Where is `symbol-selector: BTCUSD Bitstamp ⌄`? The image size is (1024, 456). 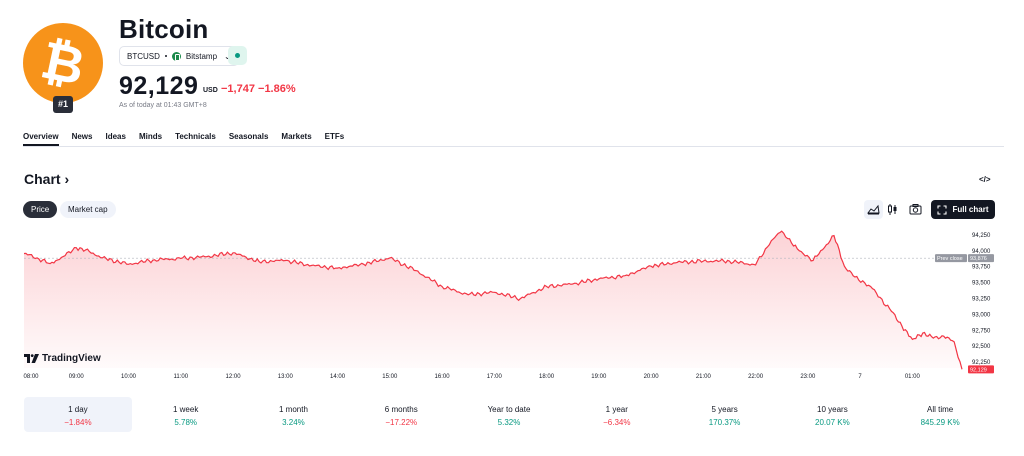
symbol-selector: BTCUSD Bitstamp ⌄ is located at coordinates (179, 56).